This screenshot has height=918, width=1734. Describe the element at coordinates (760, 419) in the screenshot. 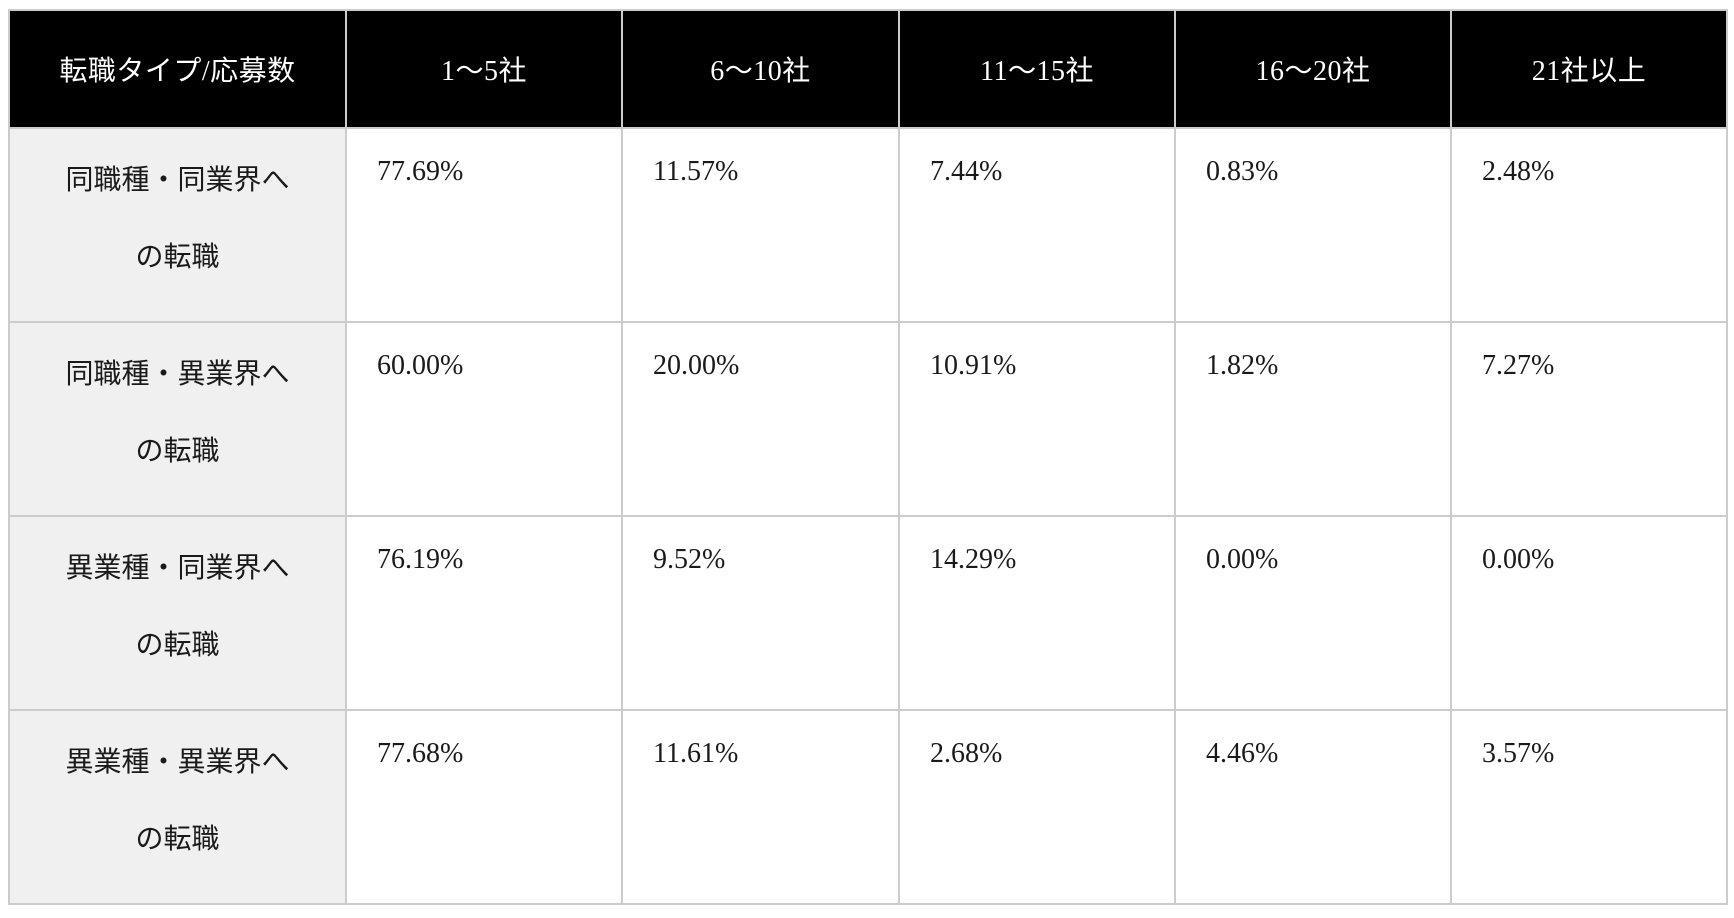

I see `value-cell: 20.00%` at that location.